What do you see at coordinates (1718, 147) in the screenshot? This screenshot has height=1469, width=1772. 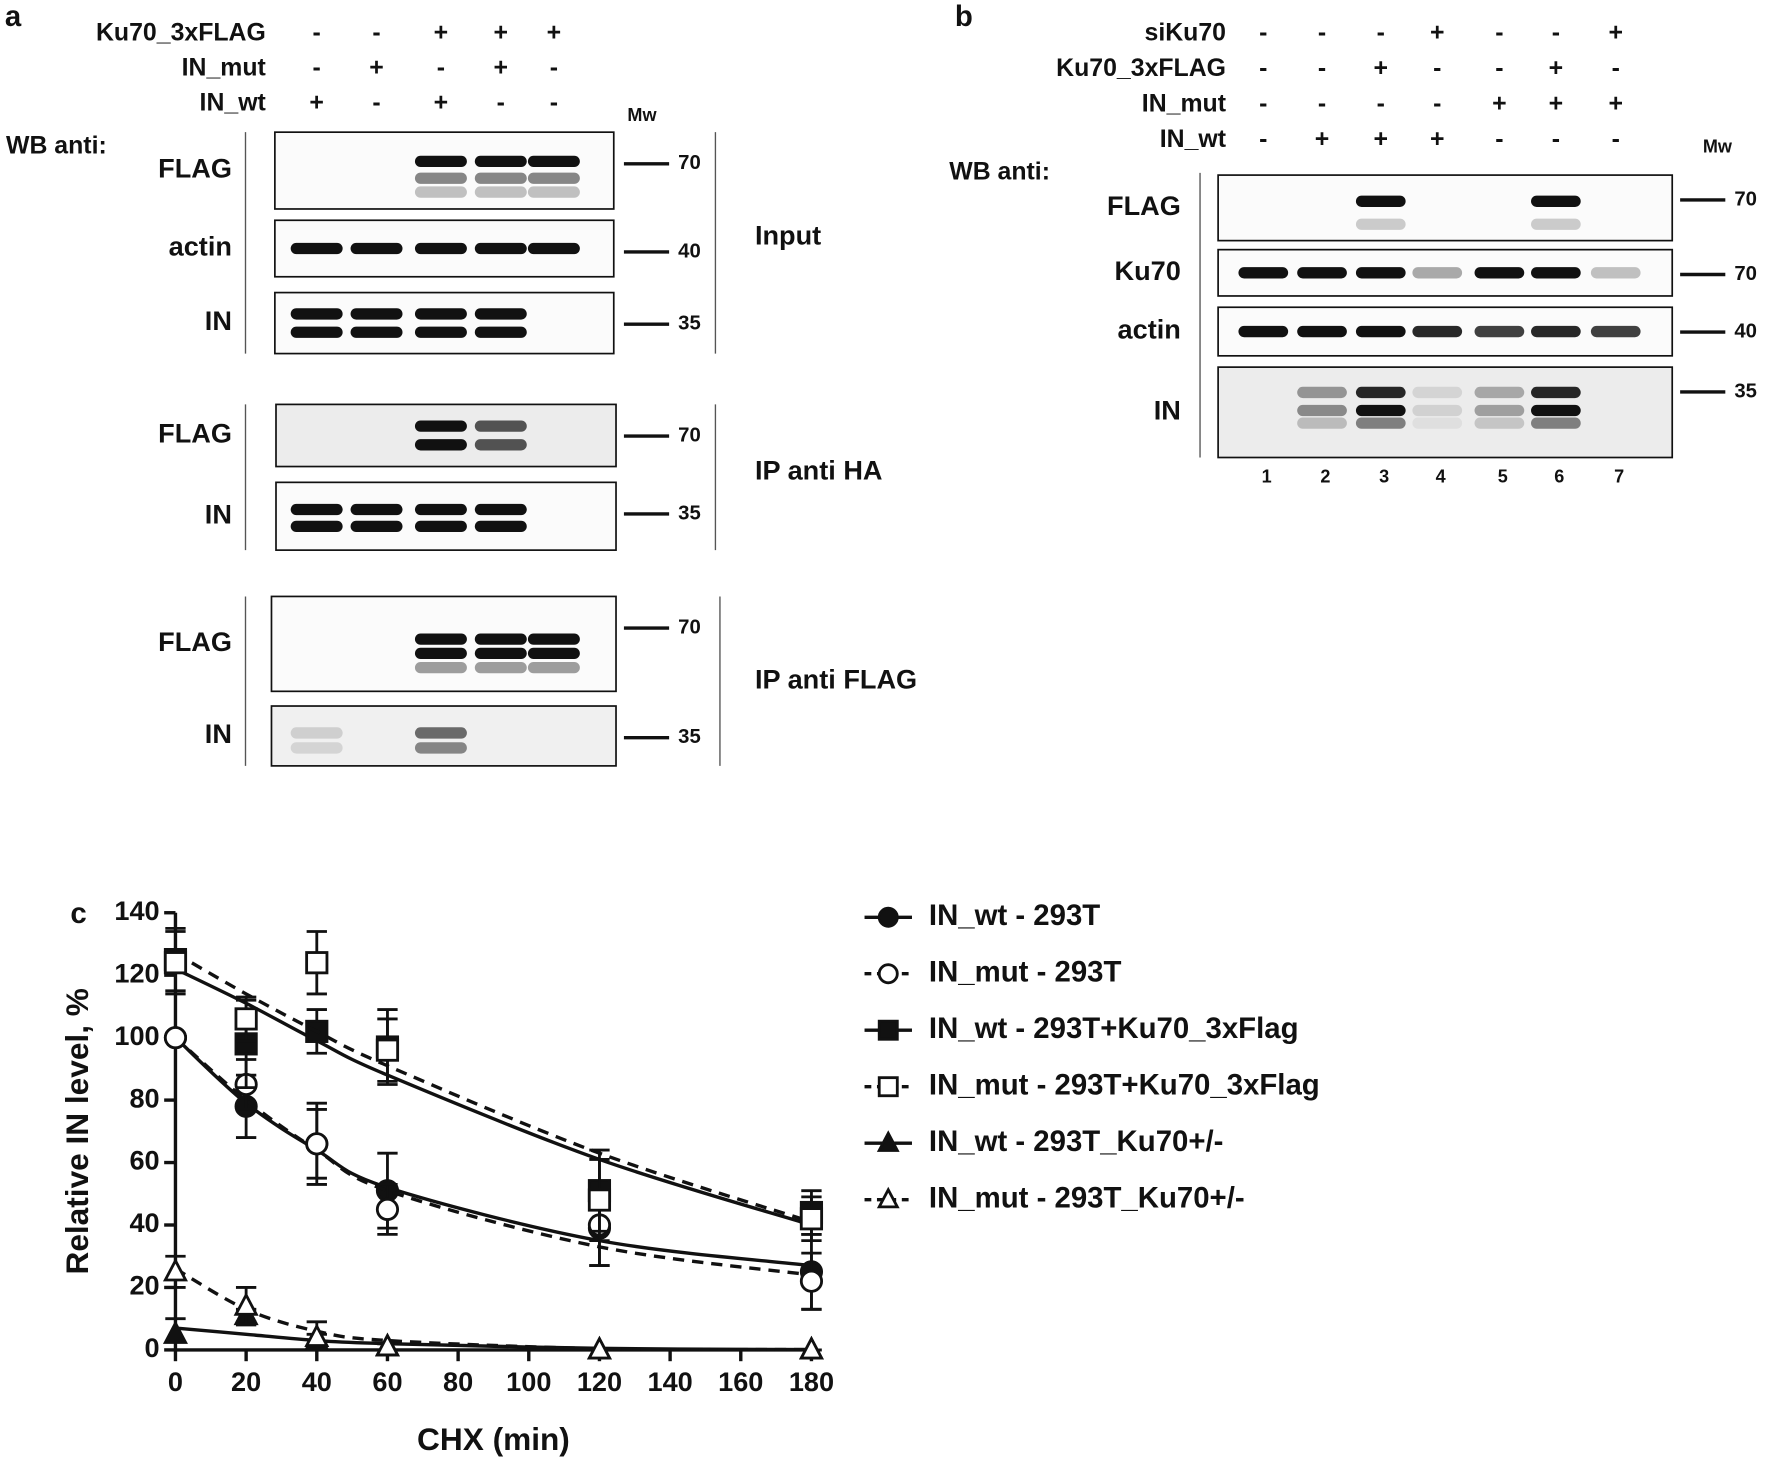 I see `mw-header: Mw` at bounding box center [1718, 147].